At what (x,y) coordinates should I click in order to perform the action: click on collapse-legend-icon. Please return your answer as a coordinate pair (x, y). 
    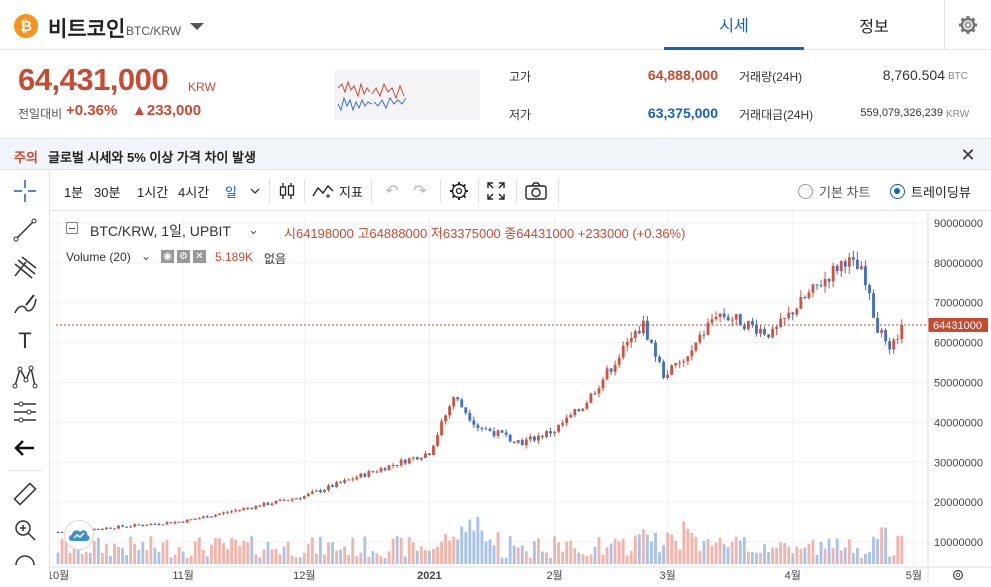
    Looking at the image, I should click on (72, 228).